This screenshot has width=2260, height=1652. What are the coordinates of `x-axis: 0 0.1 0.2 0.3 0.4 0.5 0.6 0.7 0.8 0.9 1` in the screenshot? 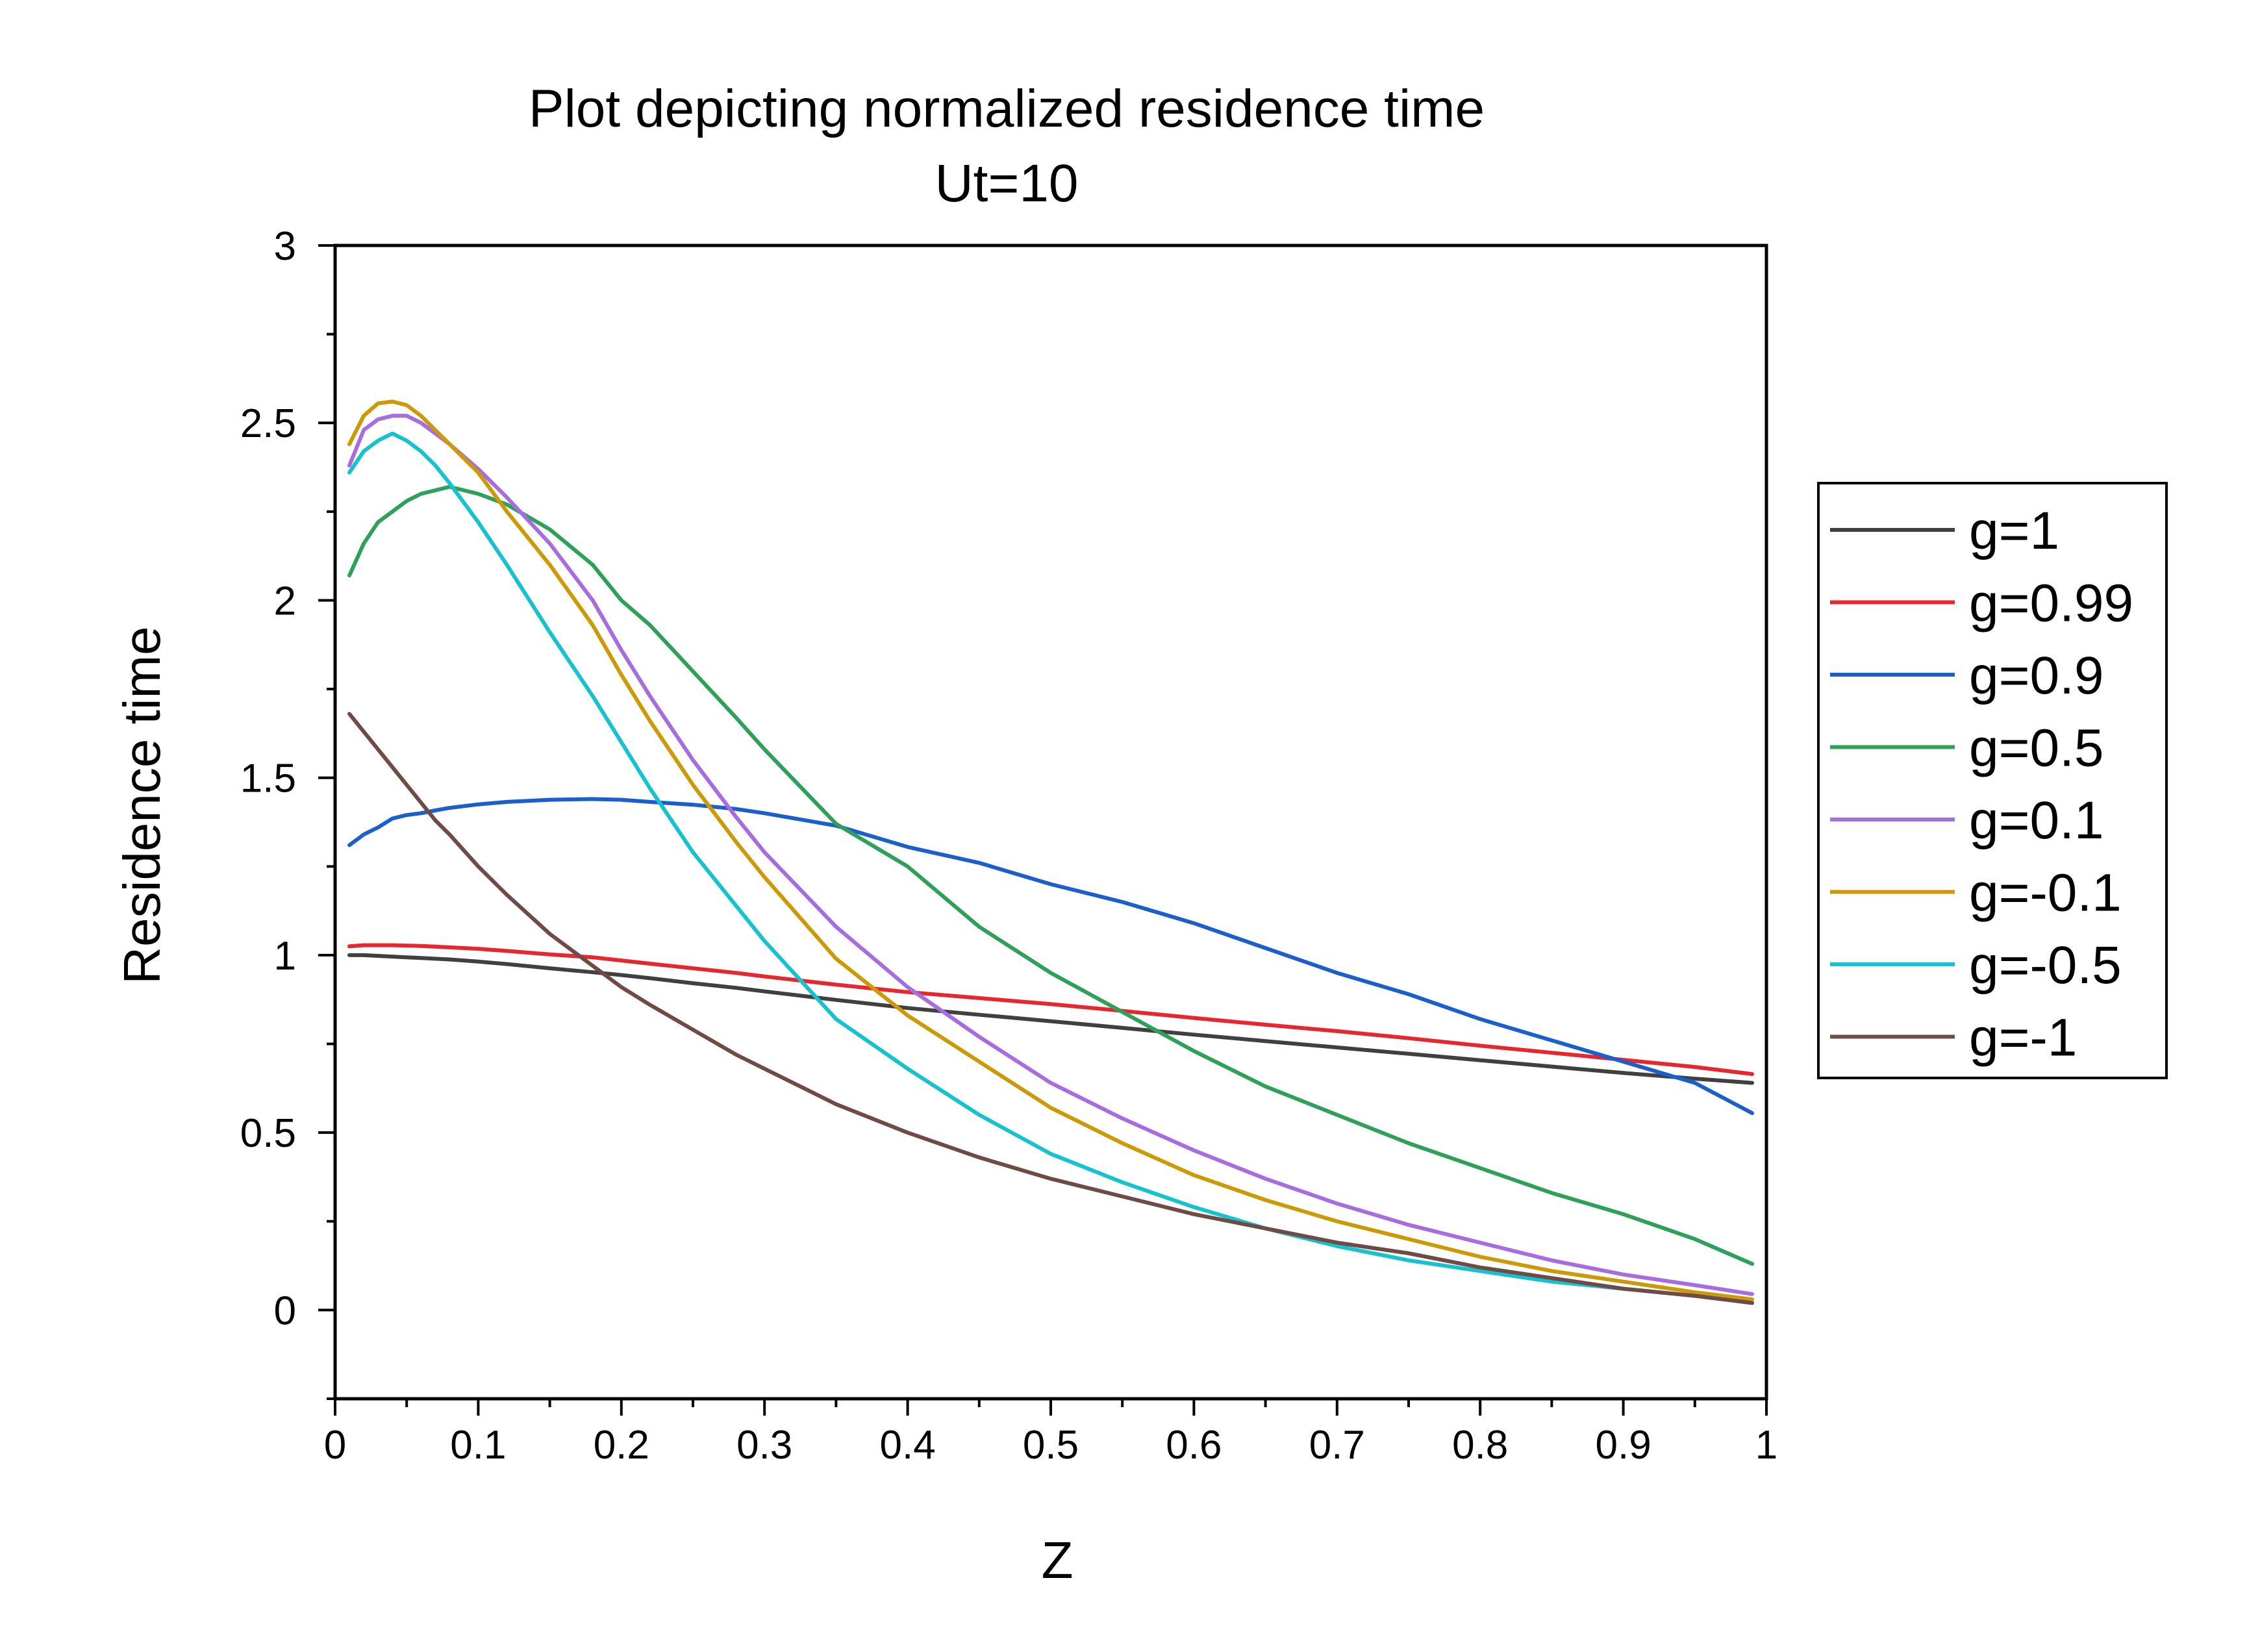 It's located at (1050, 1434).